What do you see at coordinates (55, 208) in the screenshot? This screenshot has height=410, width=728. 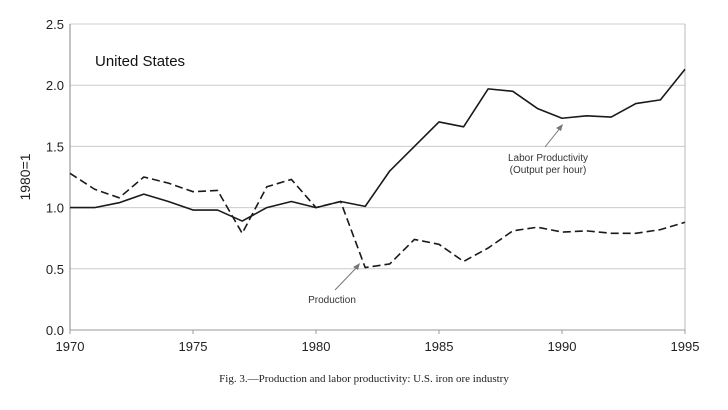 I see `y-tick-label: 1.0` at bounding box center [55, 208].